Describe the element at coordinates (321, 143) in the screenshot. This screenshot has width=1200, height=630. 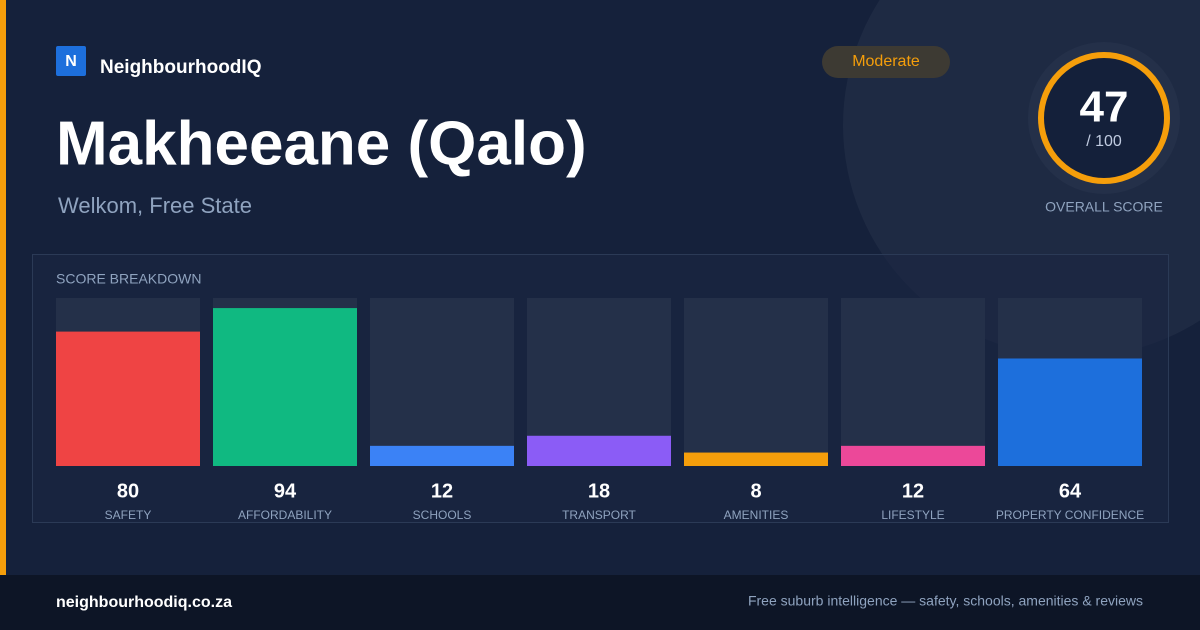
I see `title: Makheeane (Qalo)` at that location.